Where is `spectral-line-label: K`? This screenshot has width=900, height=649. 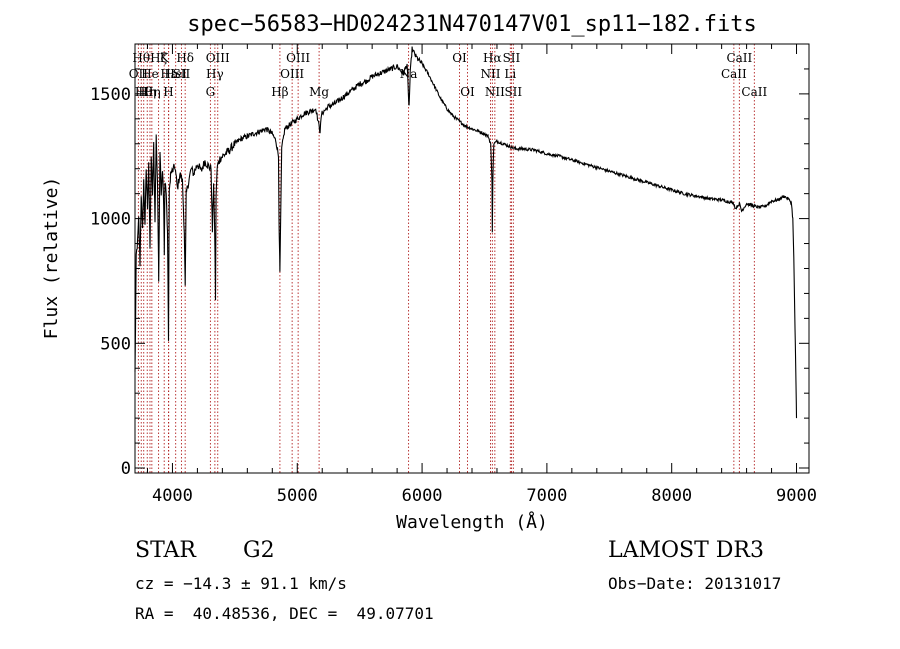 spectral-line-label: K is located at coordinates (165, 58).